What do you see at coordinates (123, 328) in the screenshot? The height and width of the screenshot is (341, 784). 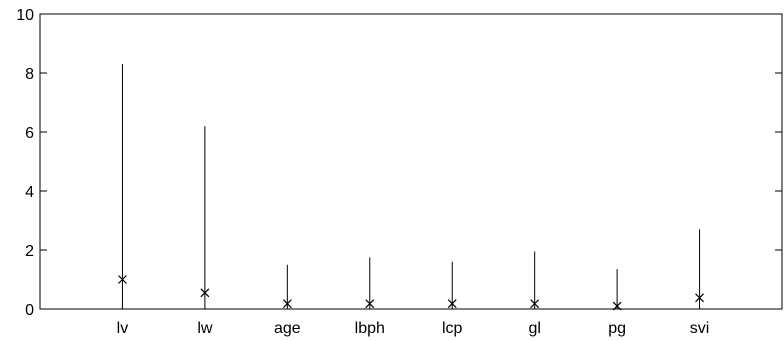 I see `x-tick-label: lv` at bounding box center [123, 328].